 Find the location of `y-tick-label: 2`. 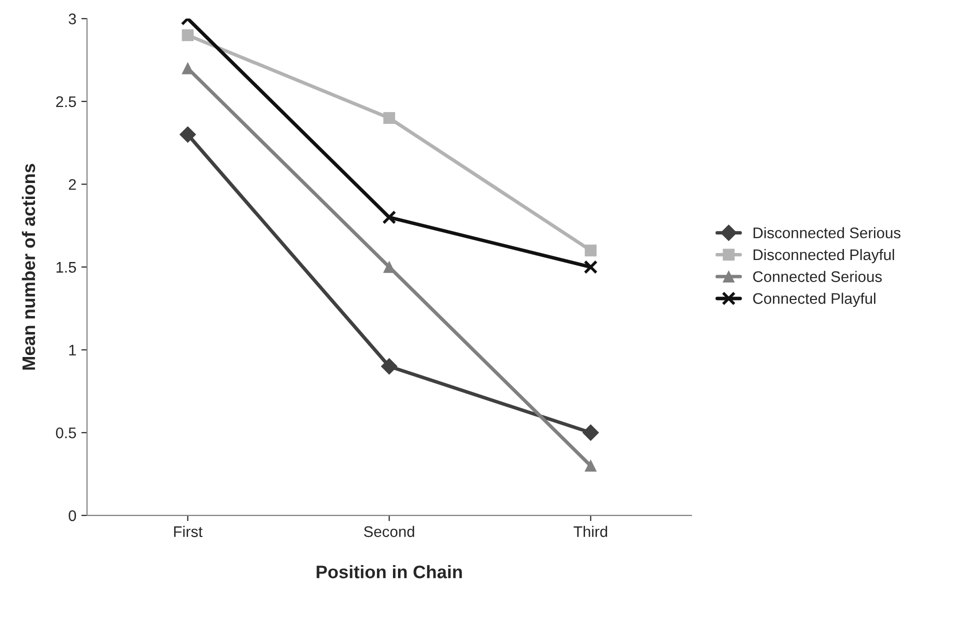

y-tick-label: 2 is located at coordinates (72, 184).